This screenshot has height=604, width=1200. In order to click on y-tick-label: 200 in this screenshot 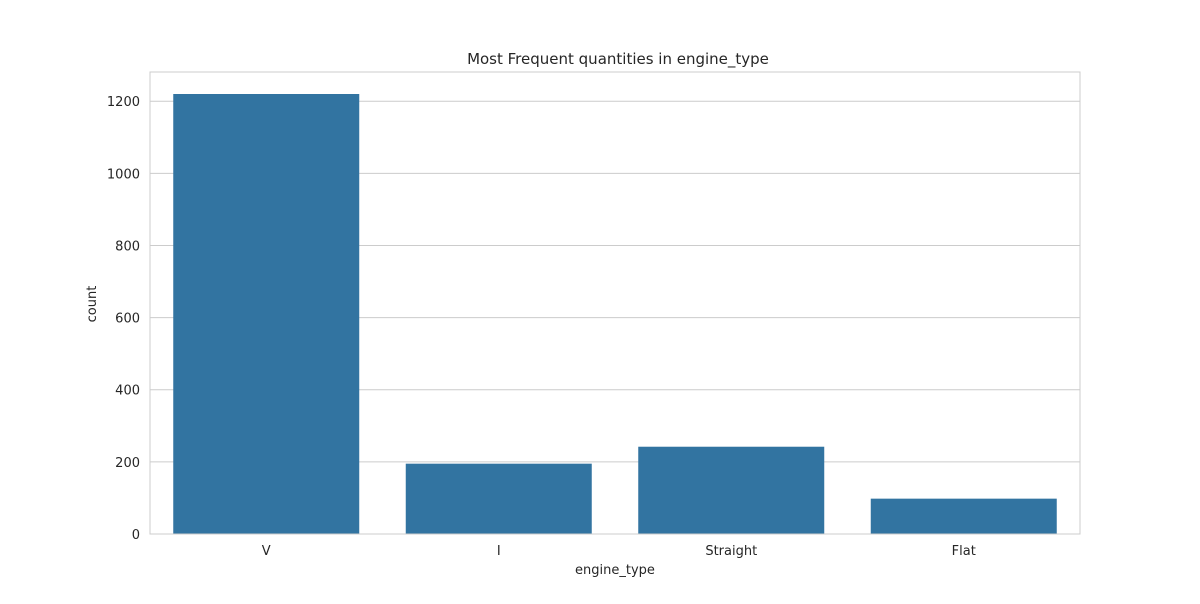, I will do `click(127, 463)`.